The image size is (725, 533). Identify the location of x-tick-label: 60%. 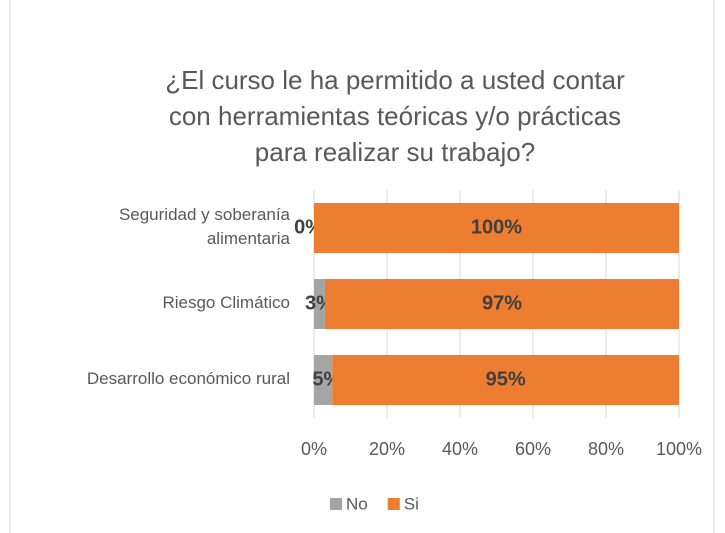
(533, 449).